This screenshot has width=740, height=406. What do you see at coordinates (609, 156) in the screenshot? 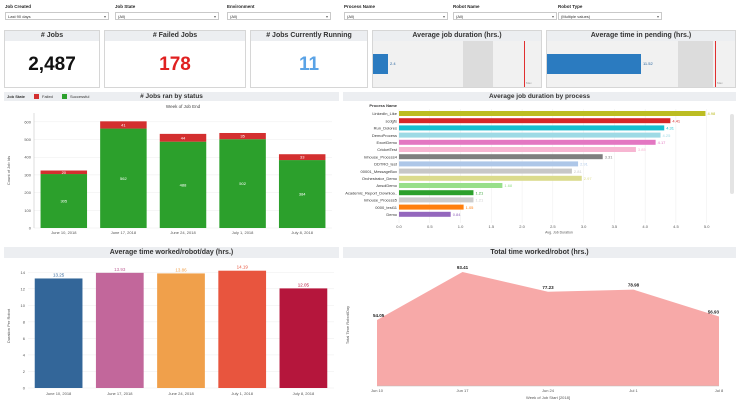
I see `process-value-label: 3.31` at bounding box center [609, 156].